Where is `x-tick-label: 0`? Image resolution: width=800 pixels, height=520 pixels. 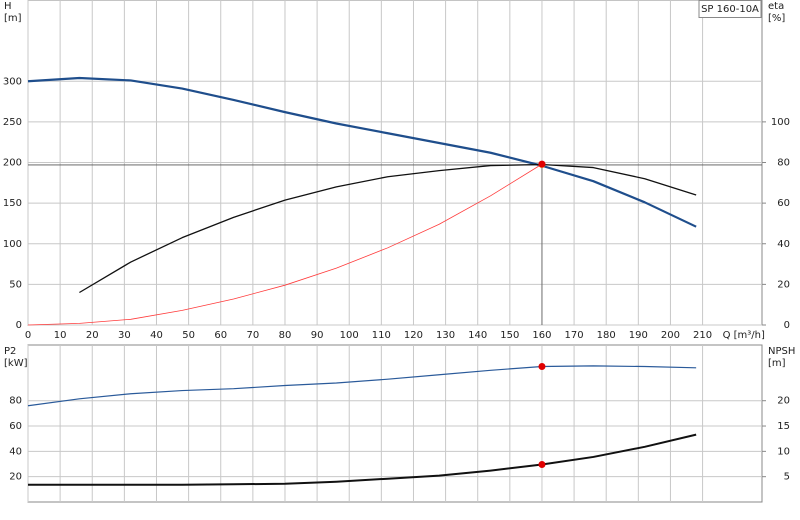
x-tick-label: 0 is located at coordinates (28, 335).